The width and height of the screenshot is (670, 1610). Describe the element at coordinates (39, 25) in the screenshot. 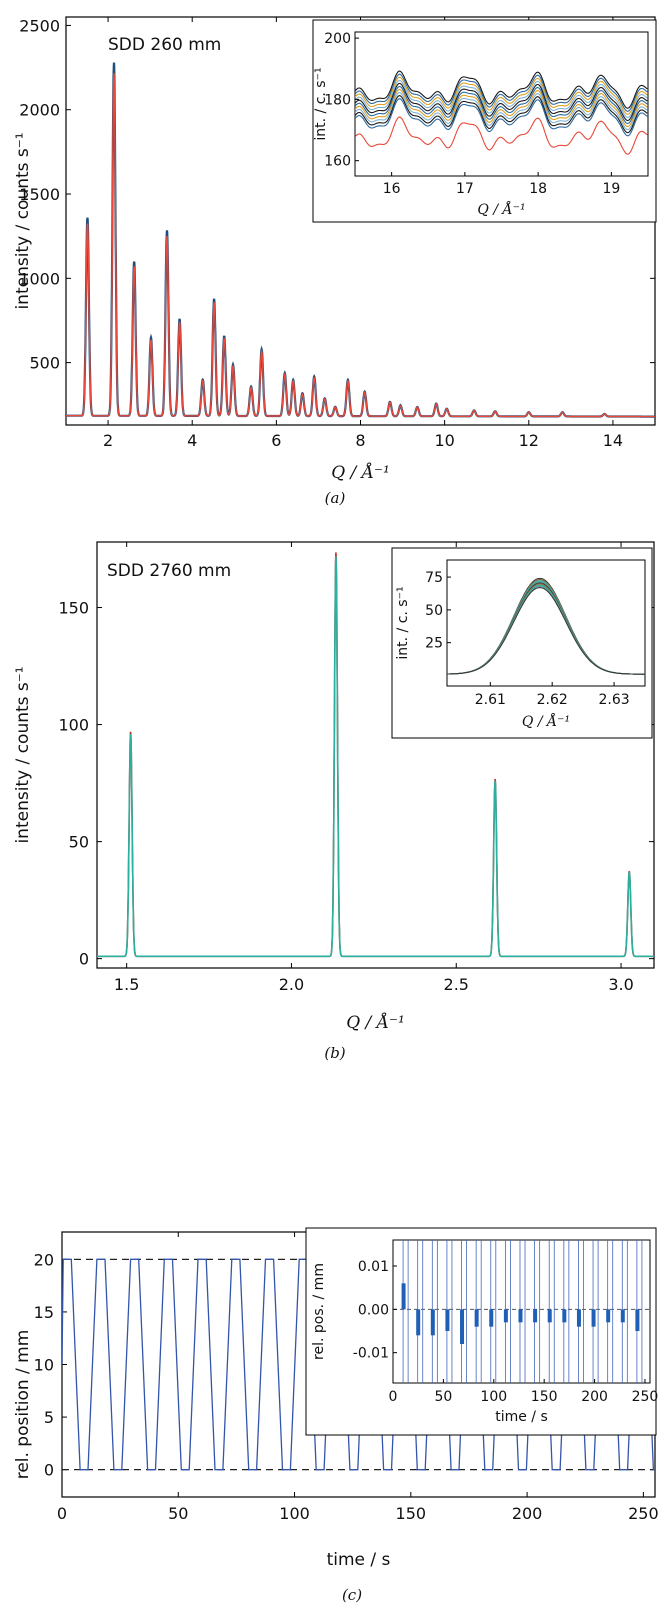

I see `y-tick-label-a: 2500` at that location.